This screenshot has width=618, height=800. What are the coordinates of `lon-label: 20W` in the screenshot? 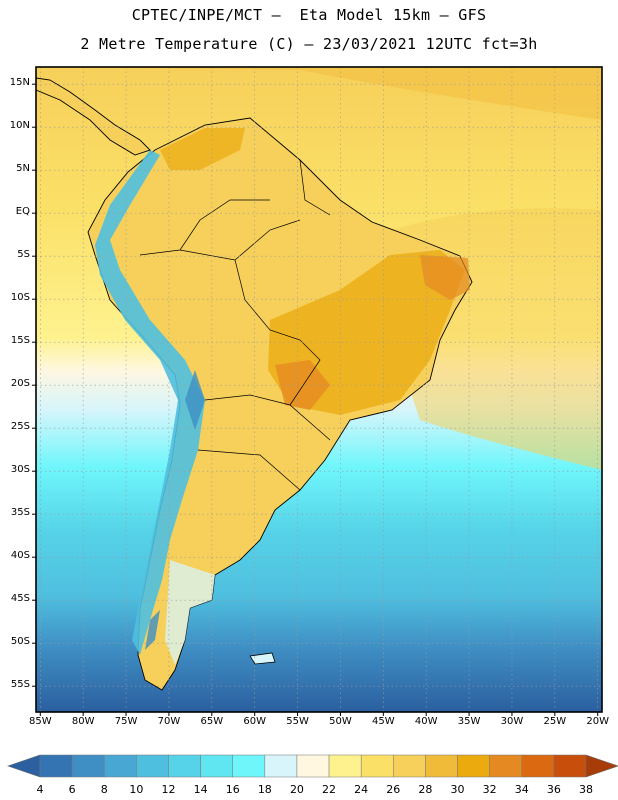 It's located at (598, 721).